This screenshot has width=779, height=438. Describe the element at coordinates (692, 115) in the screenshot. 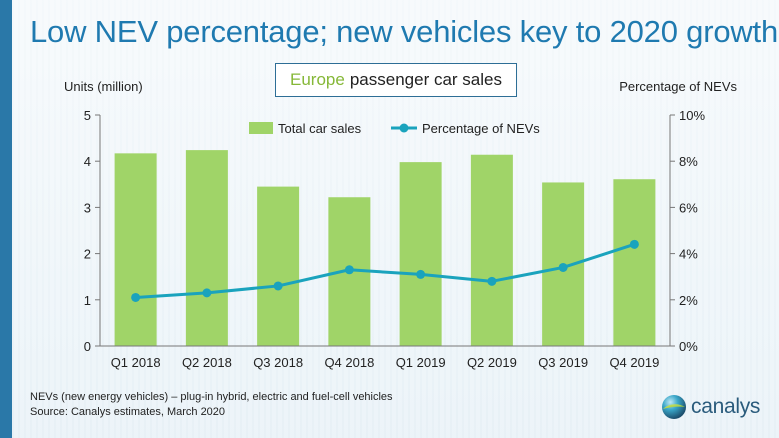

I see `right-tick-label: 10%` at that location.